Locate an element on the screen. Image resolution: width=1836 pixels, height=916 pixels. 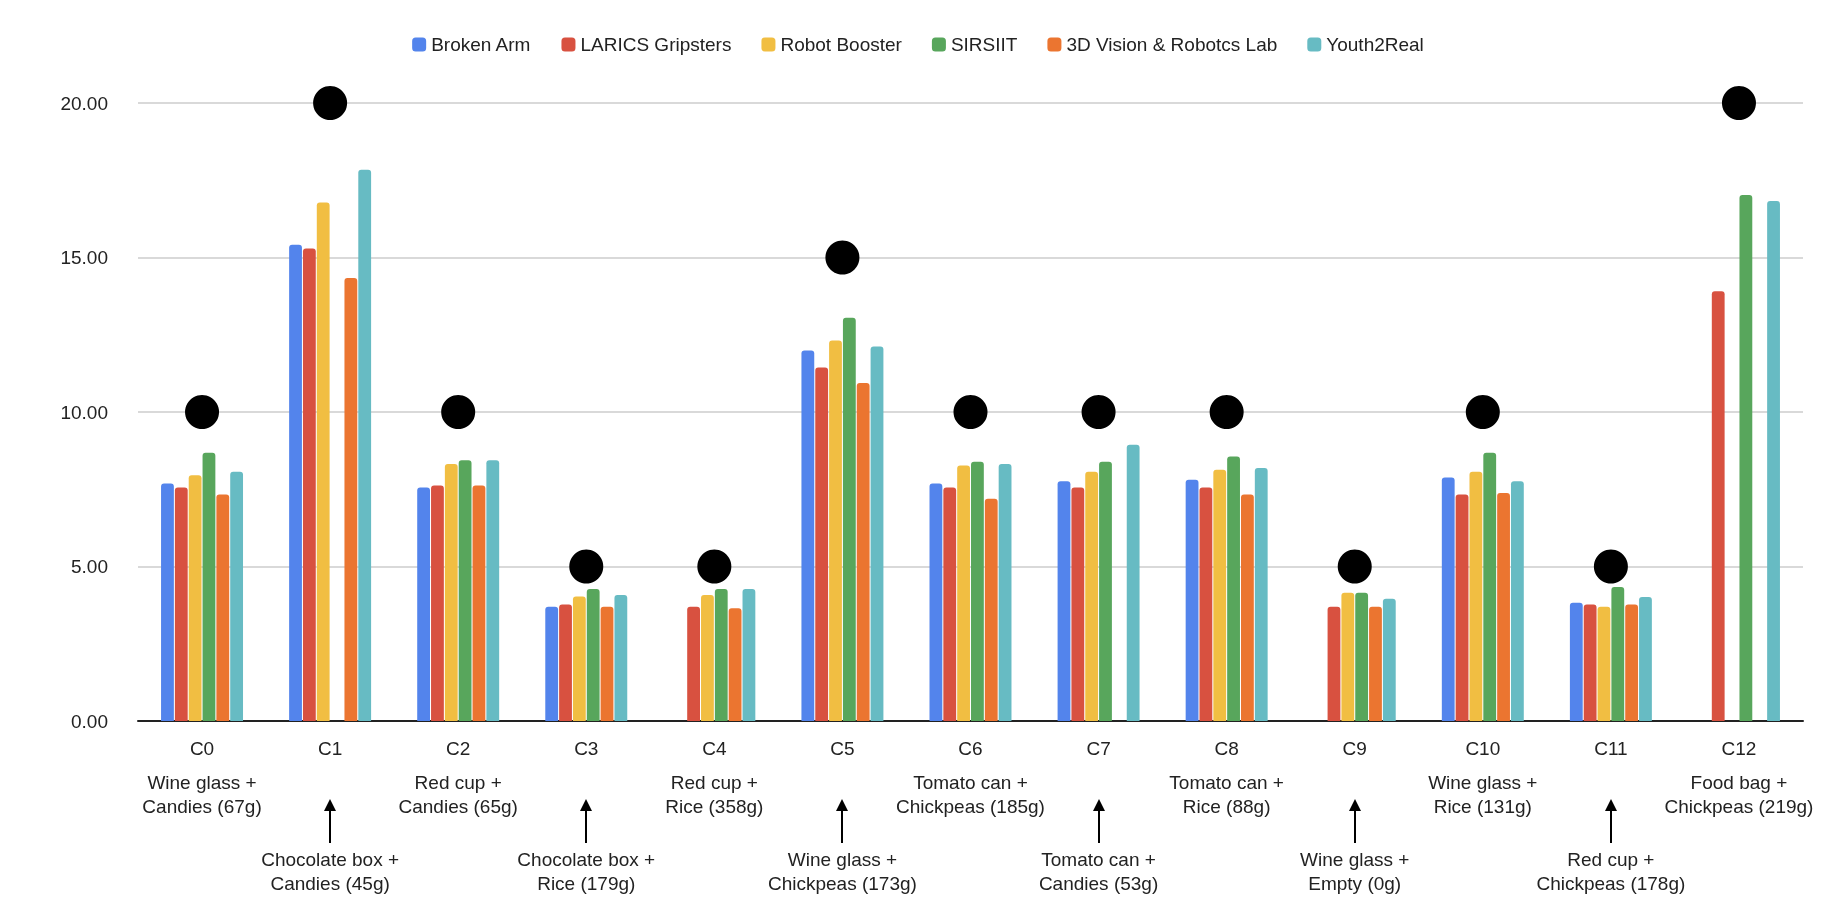
legend-label: SIRSIIT is located at coordinates (984, 44).